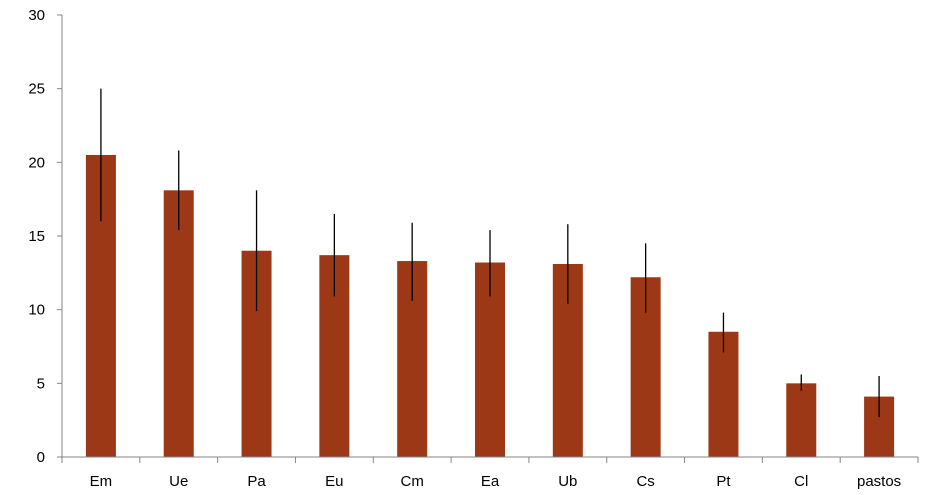 The width and height of the screenshot is (927, 495). What do you see at coordinates (41, 383) in the screenshot?
I see `y-tick-label: 5` at bounding box center [41, 383].